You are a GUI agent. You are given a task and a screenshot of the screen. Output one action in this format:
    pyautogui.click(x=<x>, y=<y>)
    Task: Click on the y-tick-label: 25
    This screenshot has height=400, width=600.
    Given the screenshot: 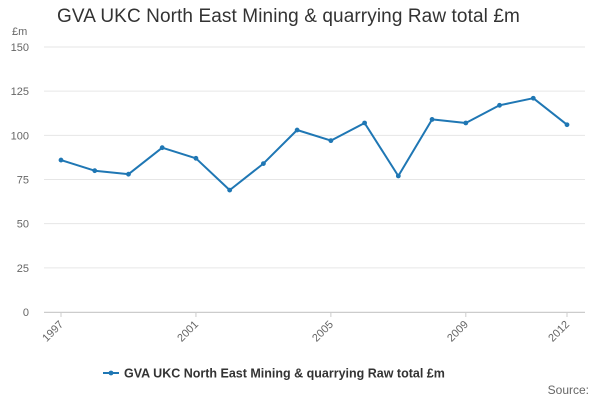 What is the action you would take?
    pyautogui.click(x=23, y=269)
    